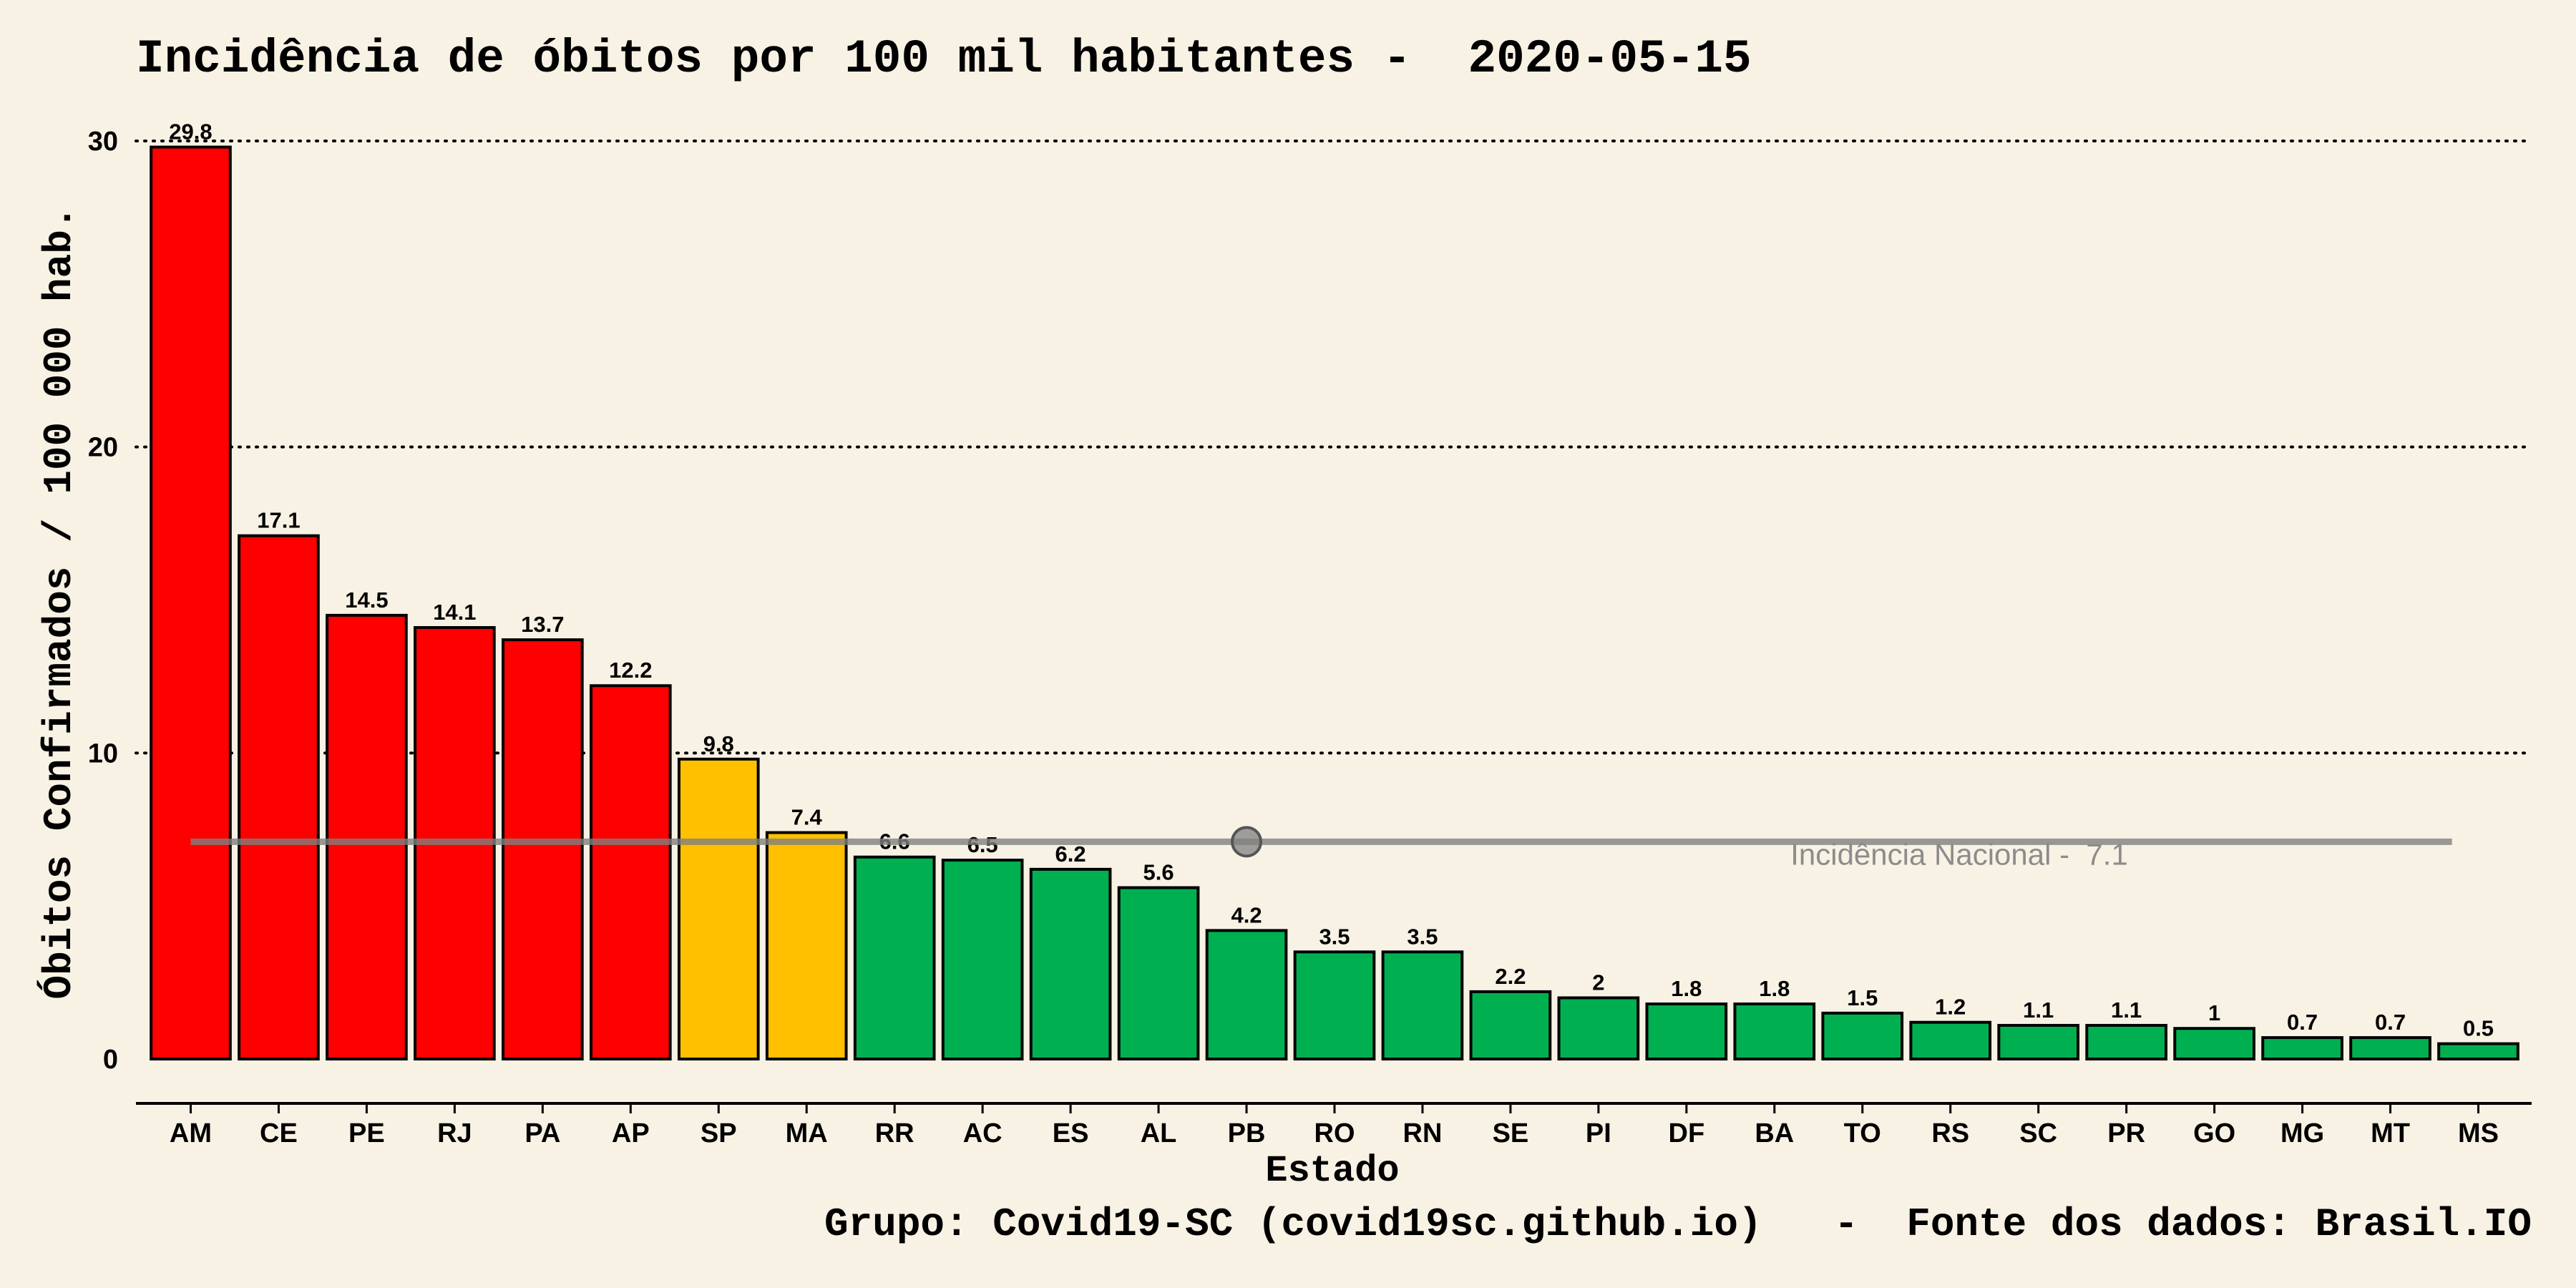  What do you see at coordinates (2478, 1051) in the screenshot?
I see `bar-ms` at bounding box center [2478, 1051].